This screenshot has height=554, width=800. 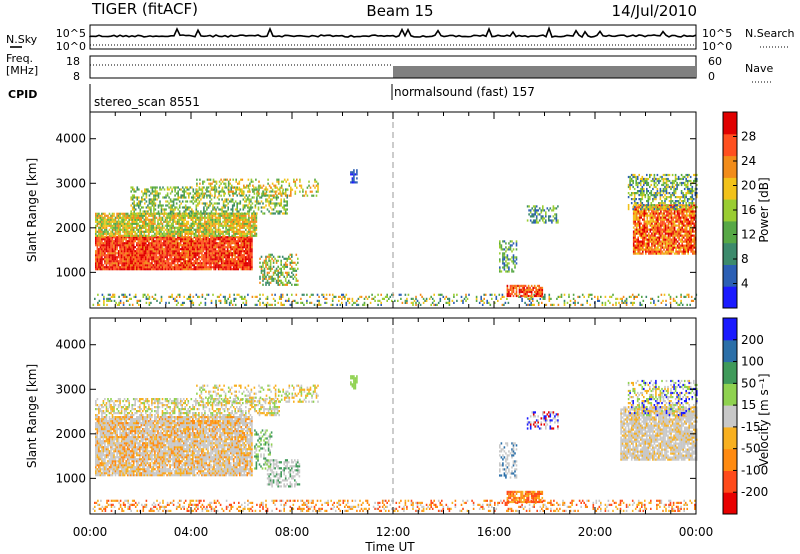 I want to click on nave-tick-top: 60, so click(x=715, y=61).